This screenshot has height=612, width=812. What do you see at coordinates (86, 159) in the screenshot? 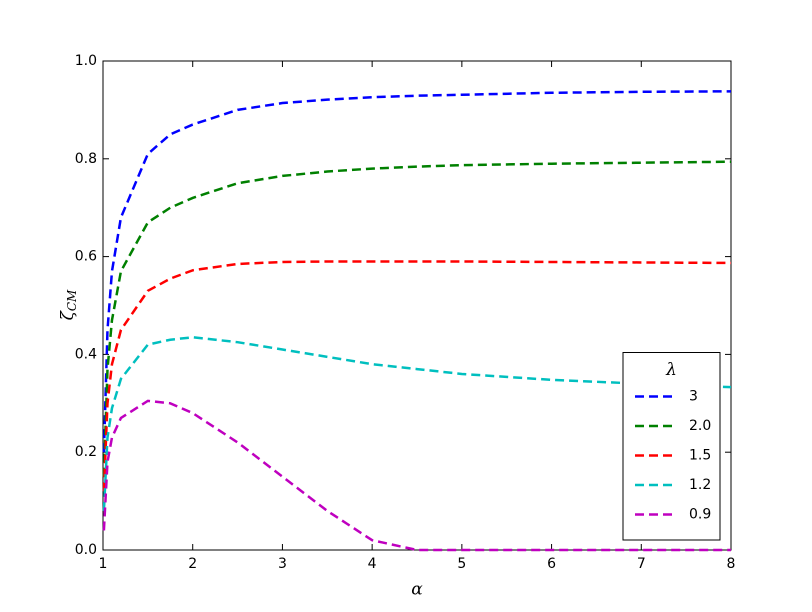
I see `y-tick-label: 0.8` at bounding box center [86, 159].